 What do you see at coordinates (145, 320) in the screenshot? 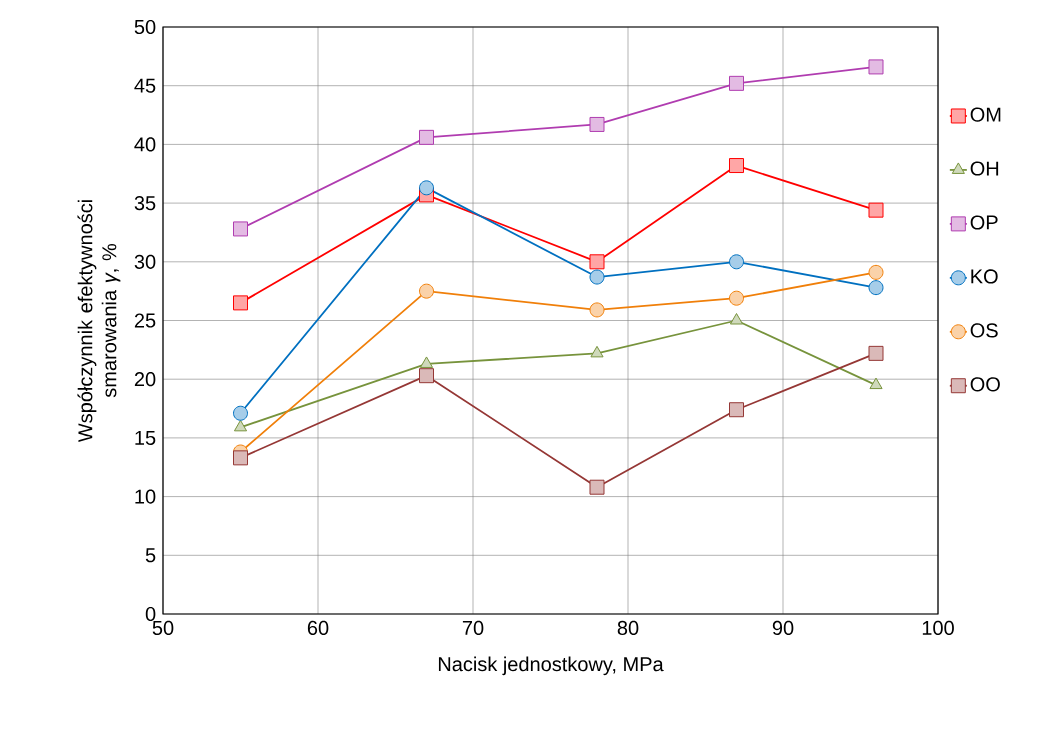
I see `y-tick-label: 25` at bounding box center [145, 320].